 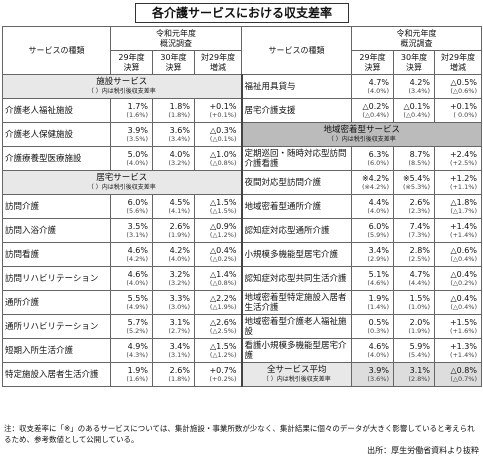 What do you see at coordinates (463, 210) in the screenshot?
I see `value-sub: (△1.7%)` at bounding box center [463, 210].